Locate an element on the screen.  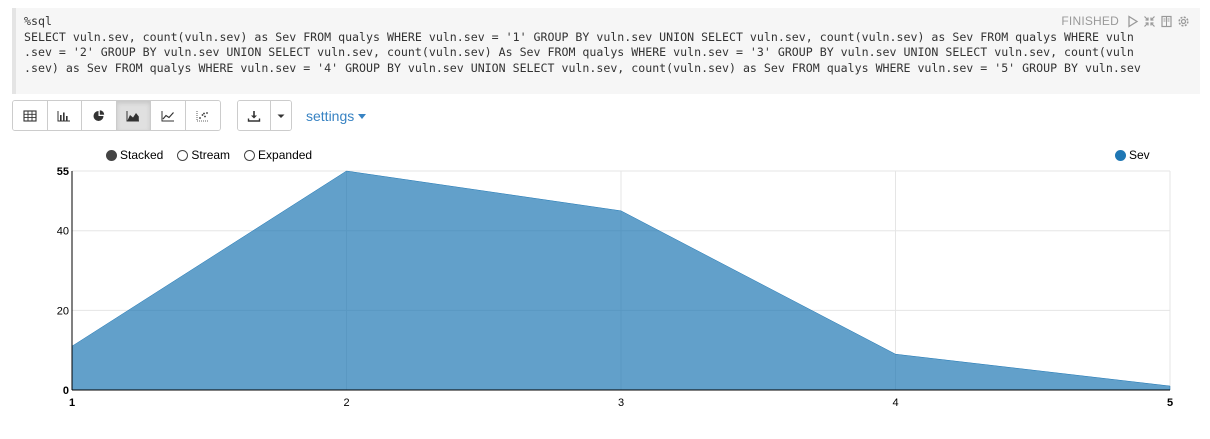
mode-label: Stacked is located at coordinates (142, 155).